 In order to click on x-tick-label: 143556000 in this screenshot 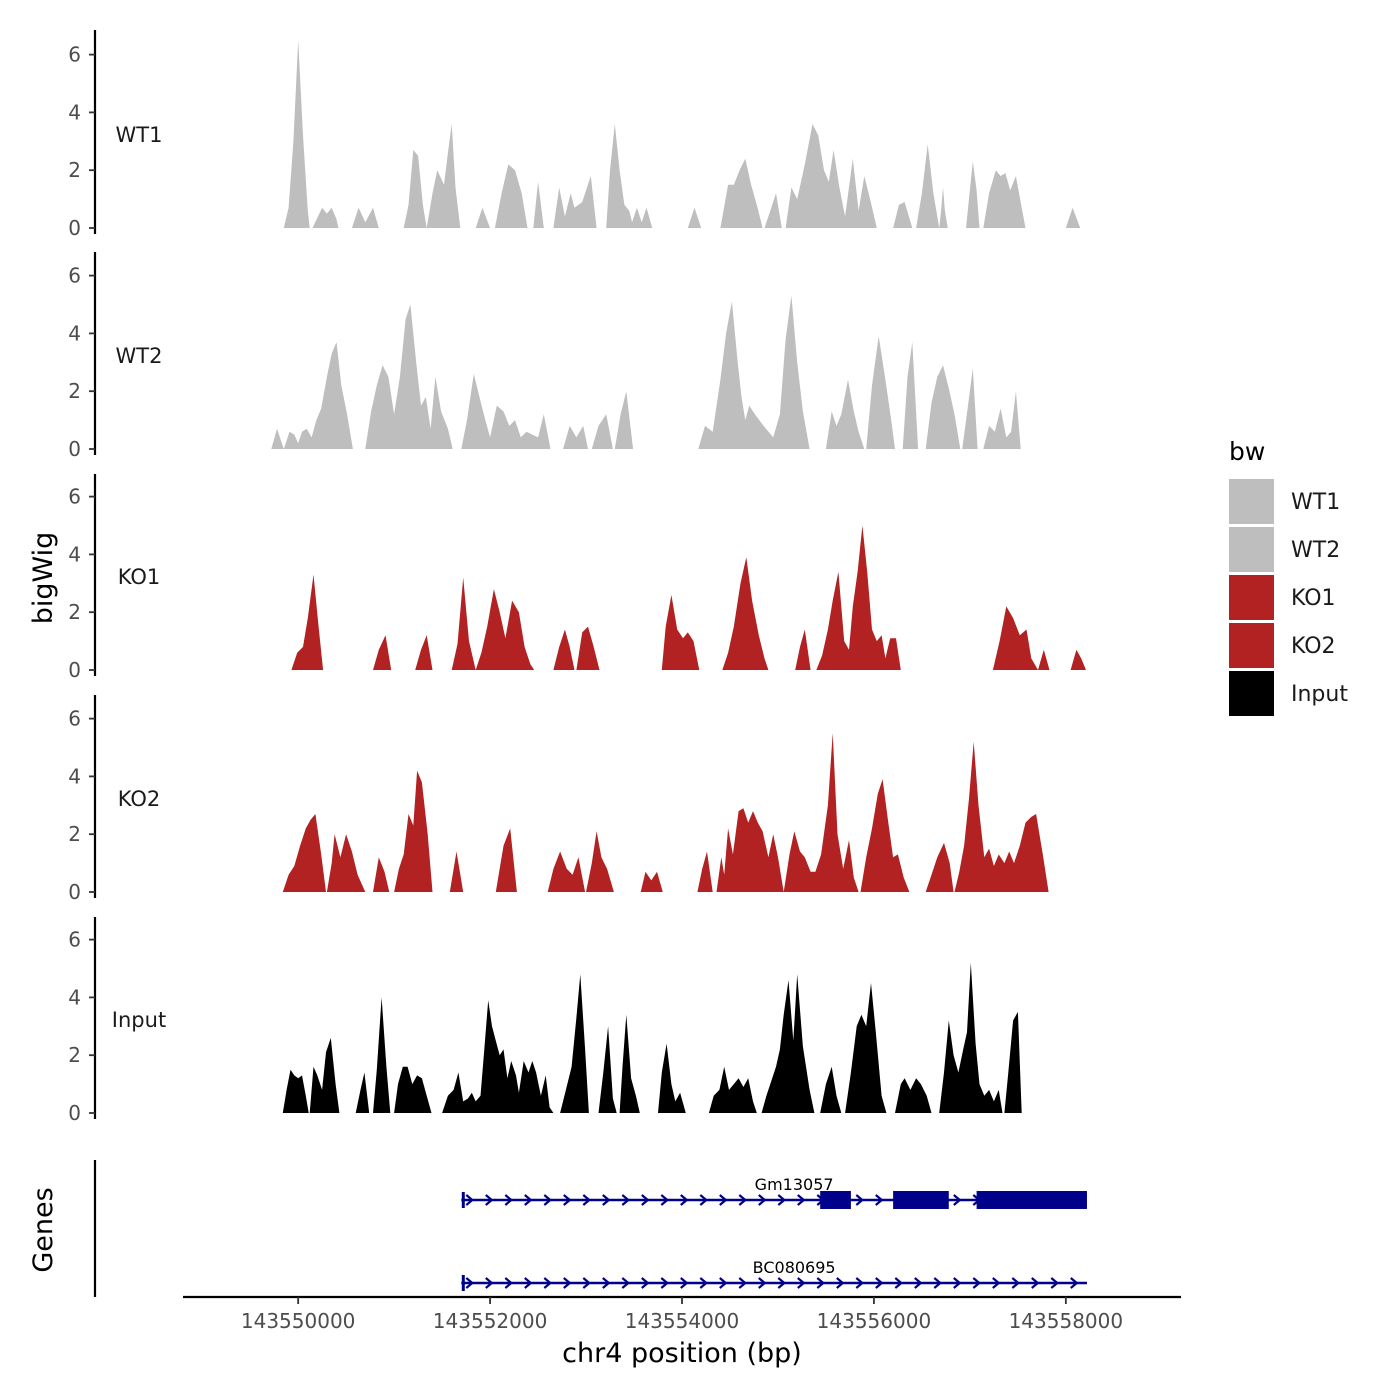, I will do `click(874, 1321)`.